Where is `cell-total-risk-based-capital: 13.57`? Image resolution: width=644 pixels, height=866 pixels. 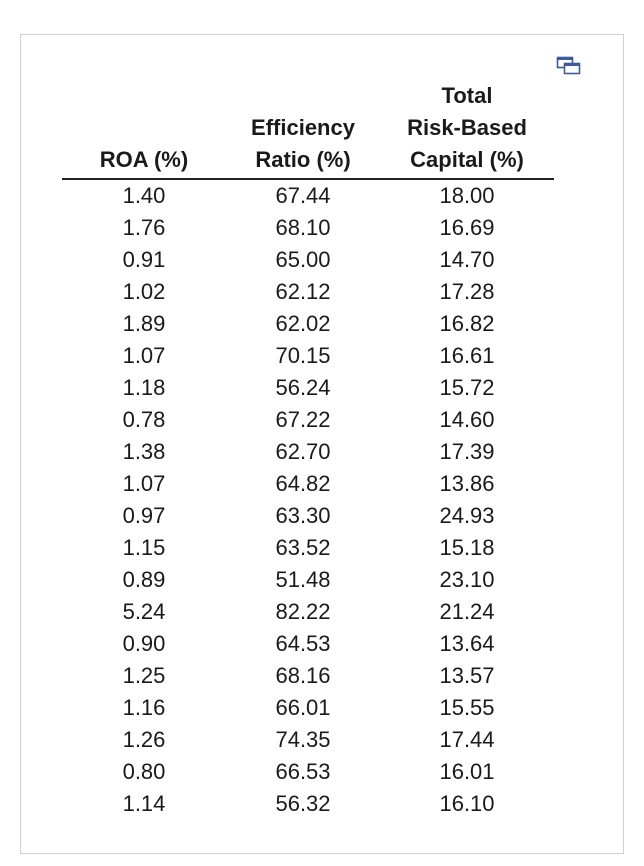 cell-total-risk-based-capital: 13.57 is located at coordinates (467, 675).